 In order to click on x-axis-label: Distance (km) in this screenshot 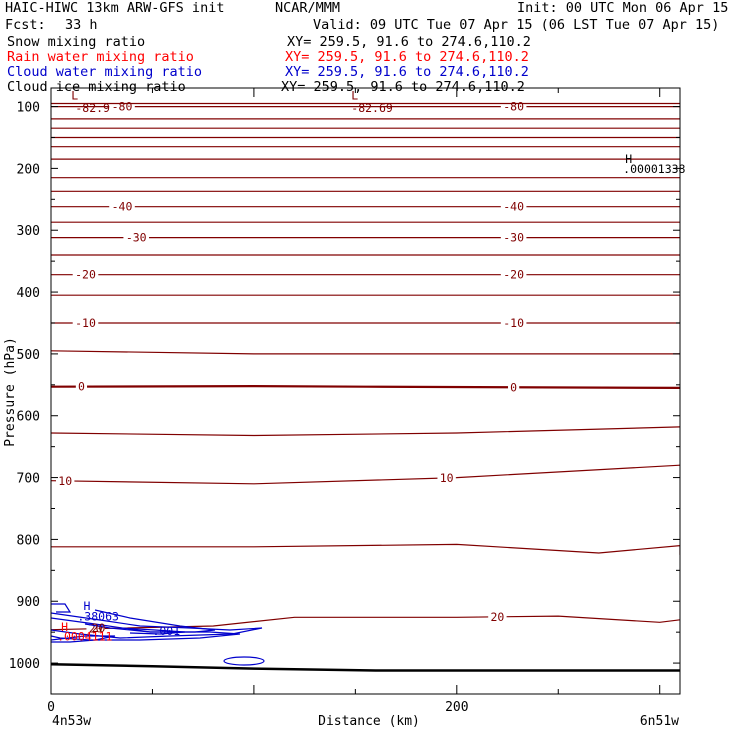, I will do `click(369, 721)`.